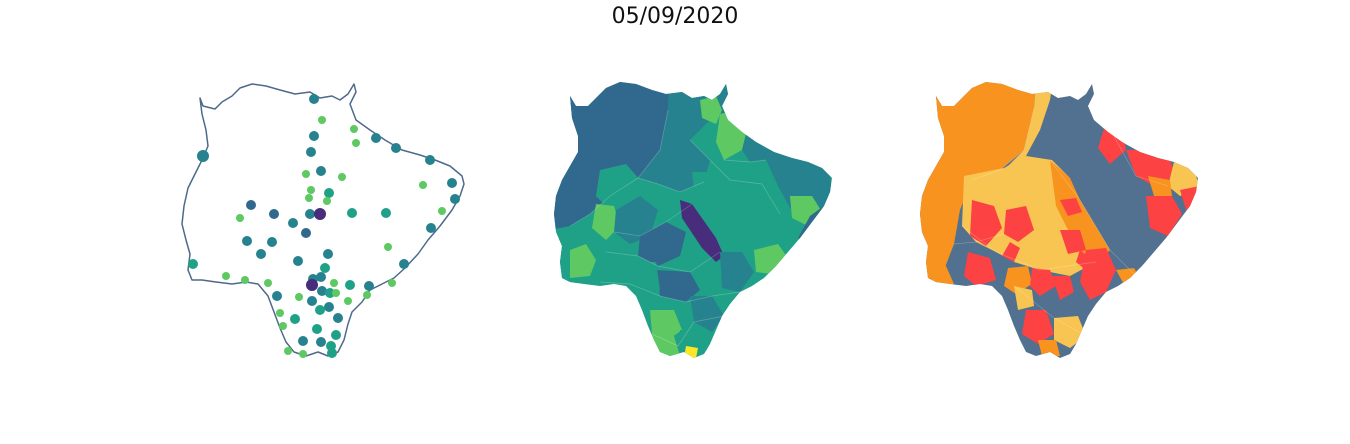 The image size is (1350, 444). I want to click on region-south-lime, so click(666, 325).